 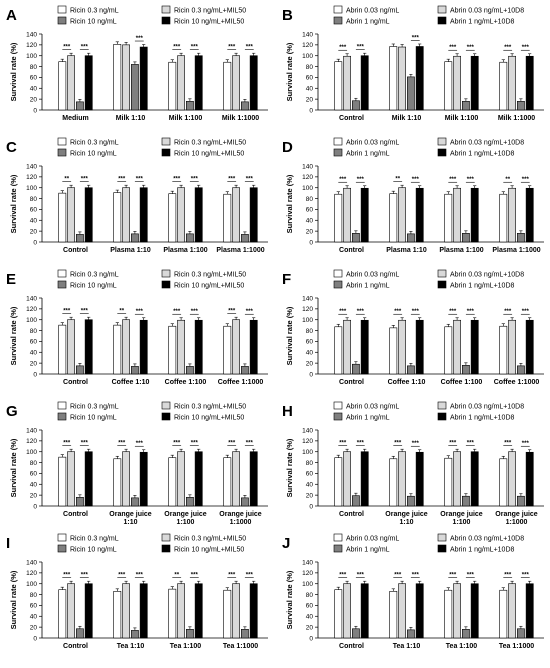 I want to click on y-tick-label: 60, so click(x=34, y=342).